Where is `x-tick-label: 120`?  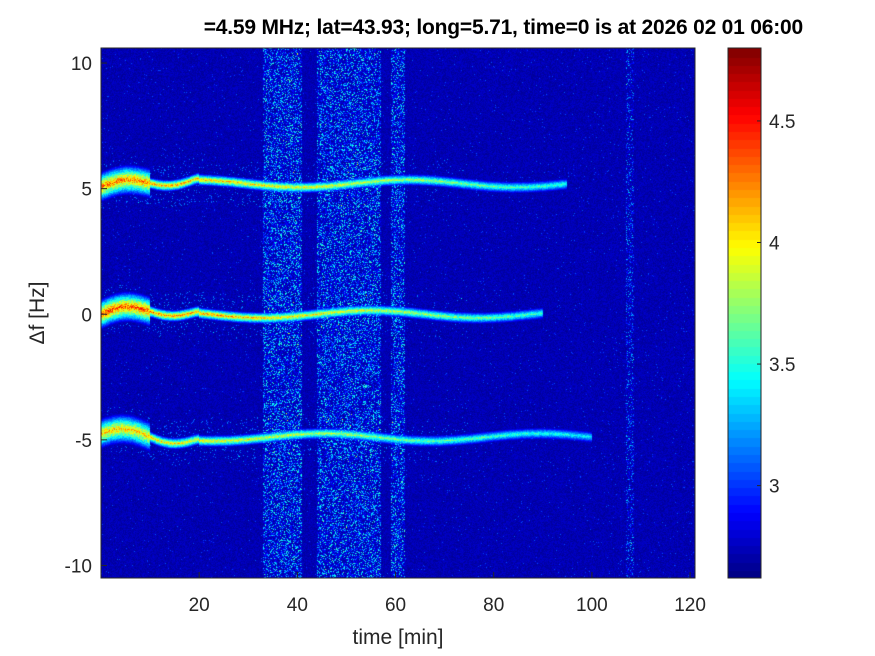
x-tick-label: 120 is located at coordinates (690, 605).